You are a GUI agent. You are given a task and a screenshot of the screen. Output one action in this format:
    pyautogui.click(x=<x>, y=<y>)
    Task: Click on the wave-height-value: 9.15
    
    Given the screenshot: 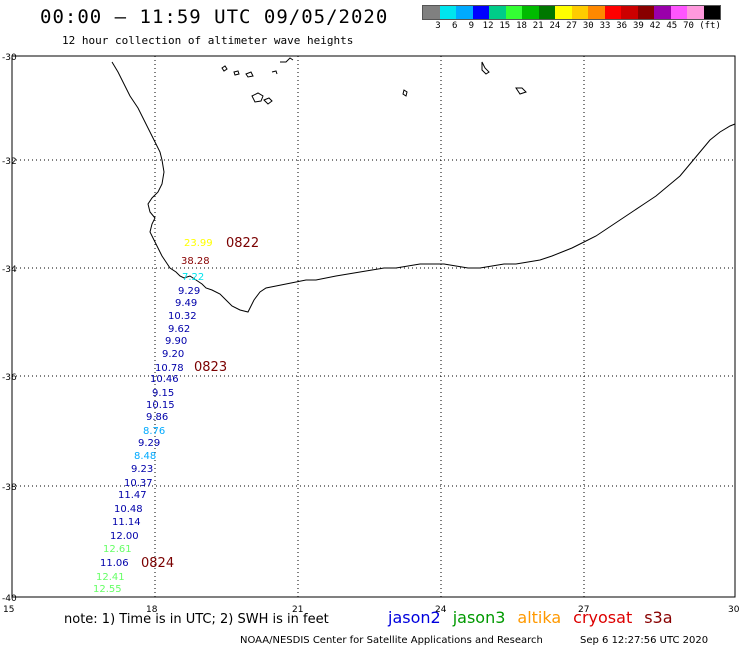 What is the action you would take?
    pyautogui.click(x=163, y=393)
    